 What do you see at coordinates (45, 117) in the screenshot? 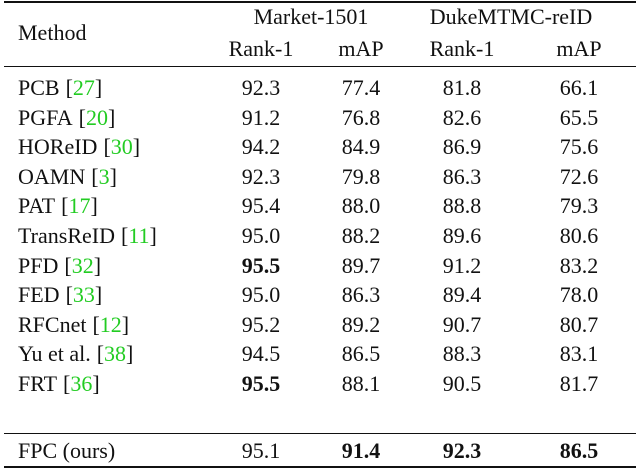
I see `method: PGFA` at bounding box center [45, 117].